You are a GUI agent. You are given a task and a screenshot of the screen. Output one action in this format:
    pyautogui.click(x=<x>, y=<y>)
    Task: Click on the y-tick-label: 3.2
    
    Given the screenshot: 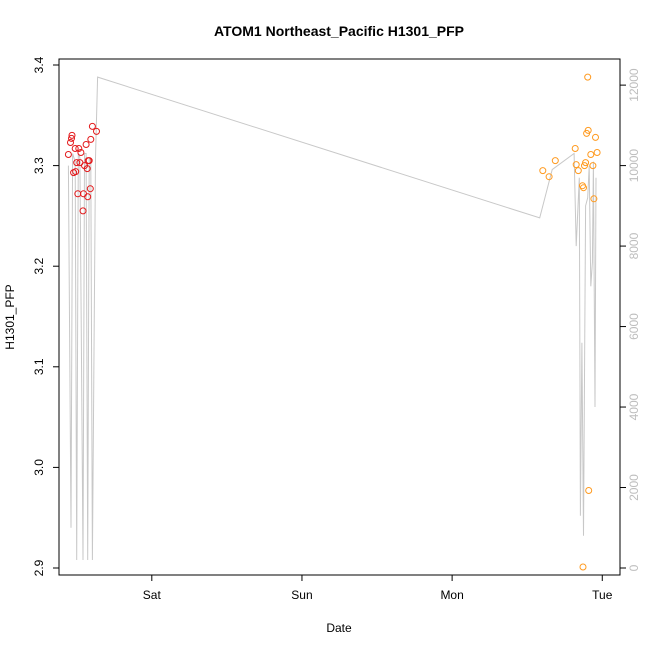 What is the action you would take?
    pyautogui.click(x=39, y=266)
    